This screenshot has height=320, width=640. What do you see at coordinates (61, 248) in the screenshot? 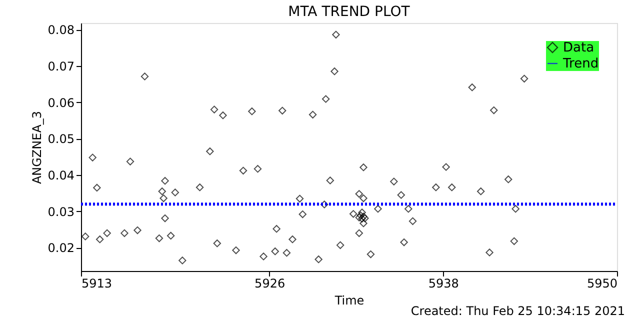
I see `y-tick-label: 0.02` at bounding box center [61, 248].